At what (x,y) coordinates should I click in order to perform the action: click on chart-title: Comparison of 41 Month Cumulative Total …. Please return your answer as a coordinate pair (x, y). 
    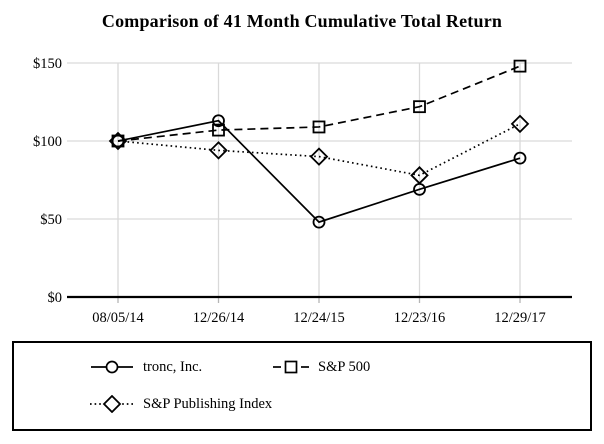
    Looking at the image, I should click on (302, 21).